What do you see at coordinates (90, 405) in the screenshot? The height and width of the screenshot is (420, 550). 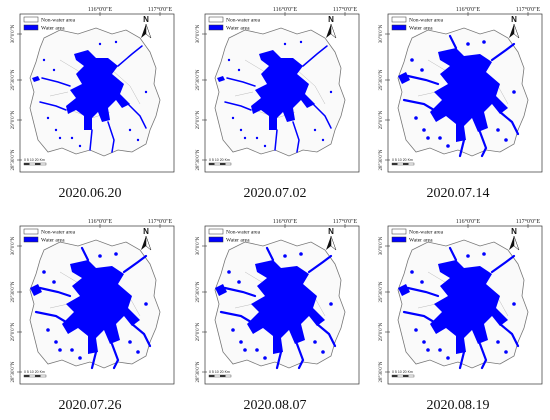 I see `map-date: 2020.07.26` at bounding box center [90, 405].